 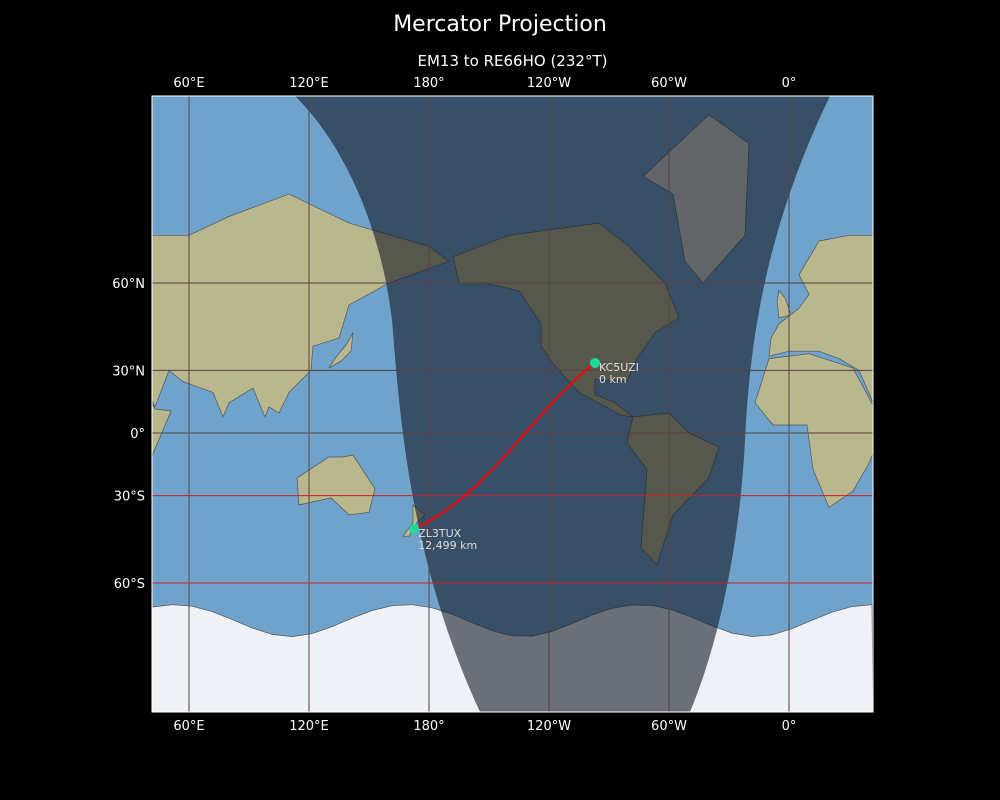 I want to click on top-lon-tick-label: 60°W, so click(x=669, y=83).